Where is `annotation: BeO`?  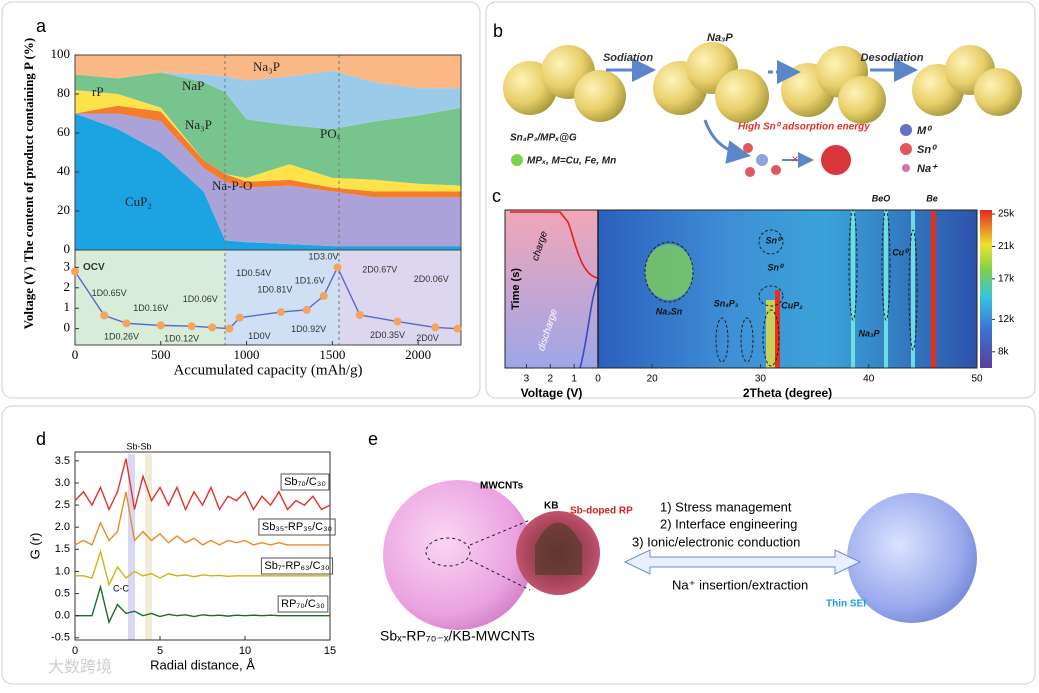 annotation: BeO is located at coordinates (881, 198).